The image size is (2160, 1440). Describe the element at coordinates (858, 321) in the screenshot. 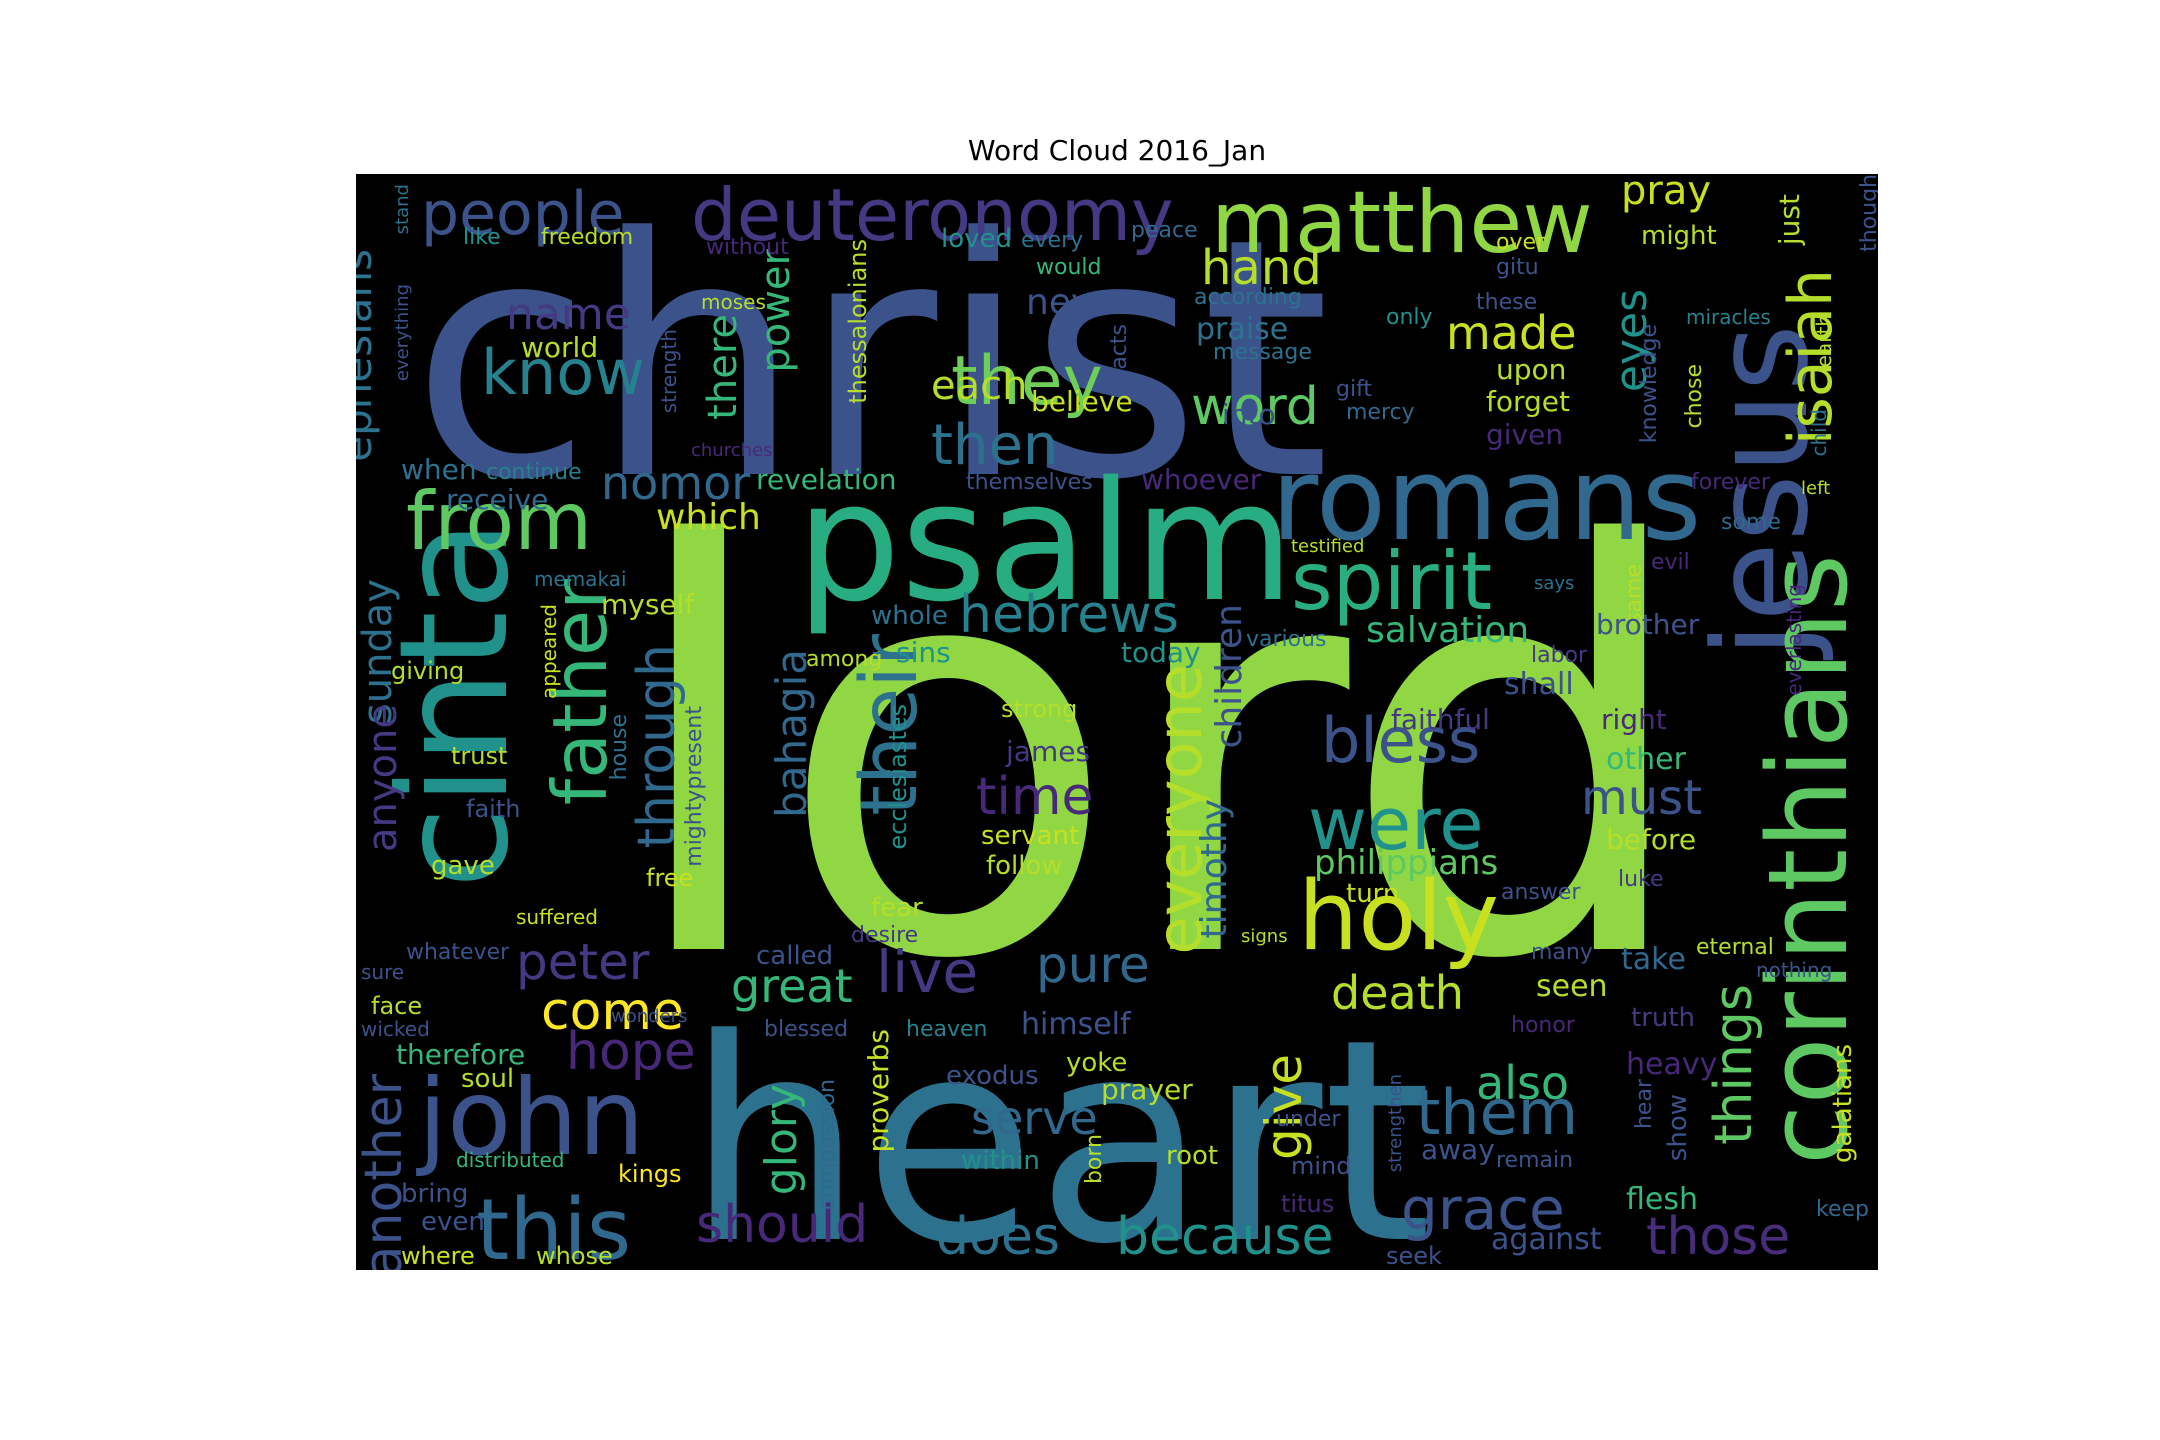

I see `cloud-word-thessalonians: thessalonians` at that location.